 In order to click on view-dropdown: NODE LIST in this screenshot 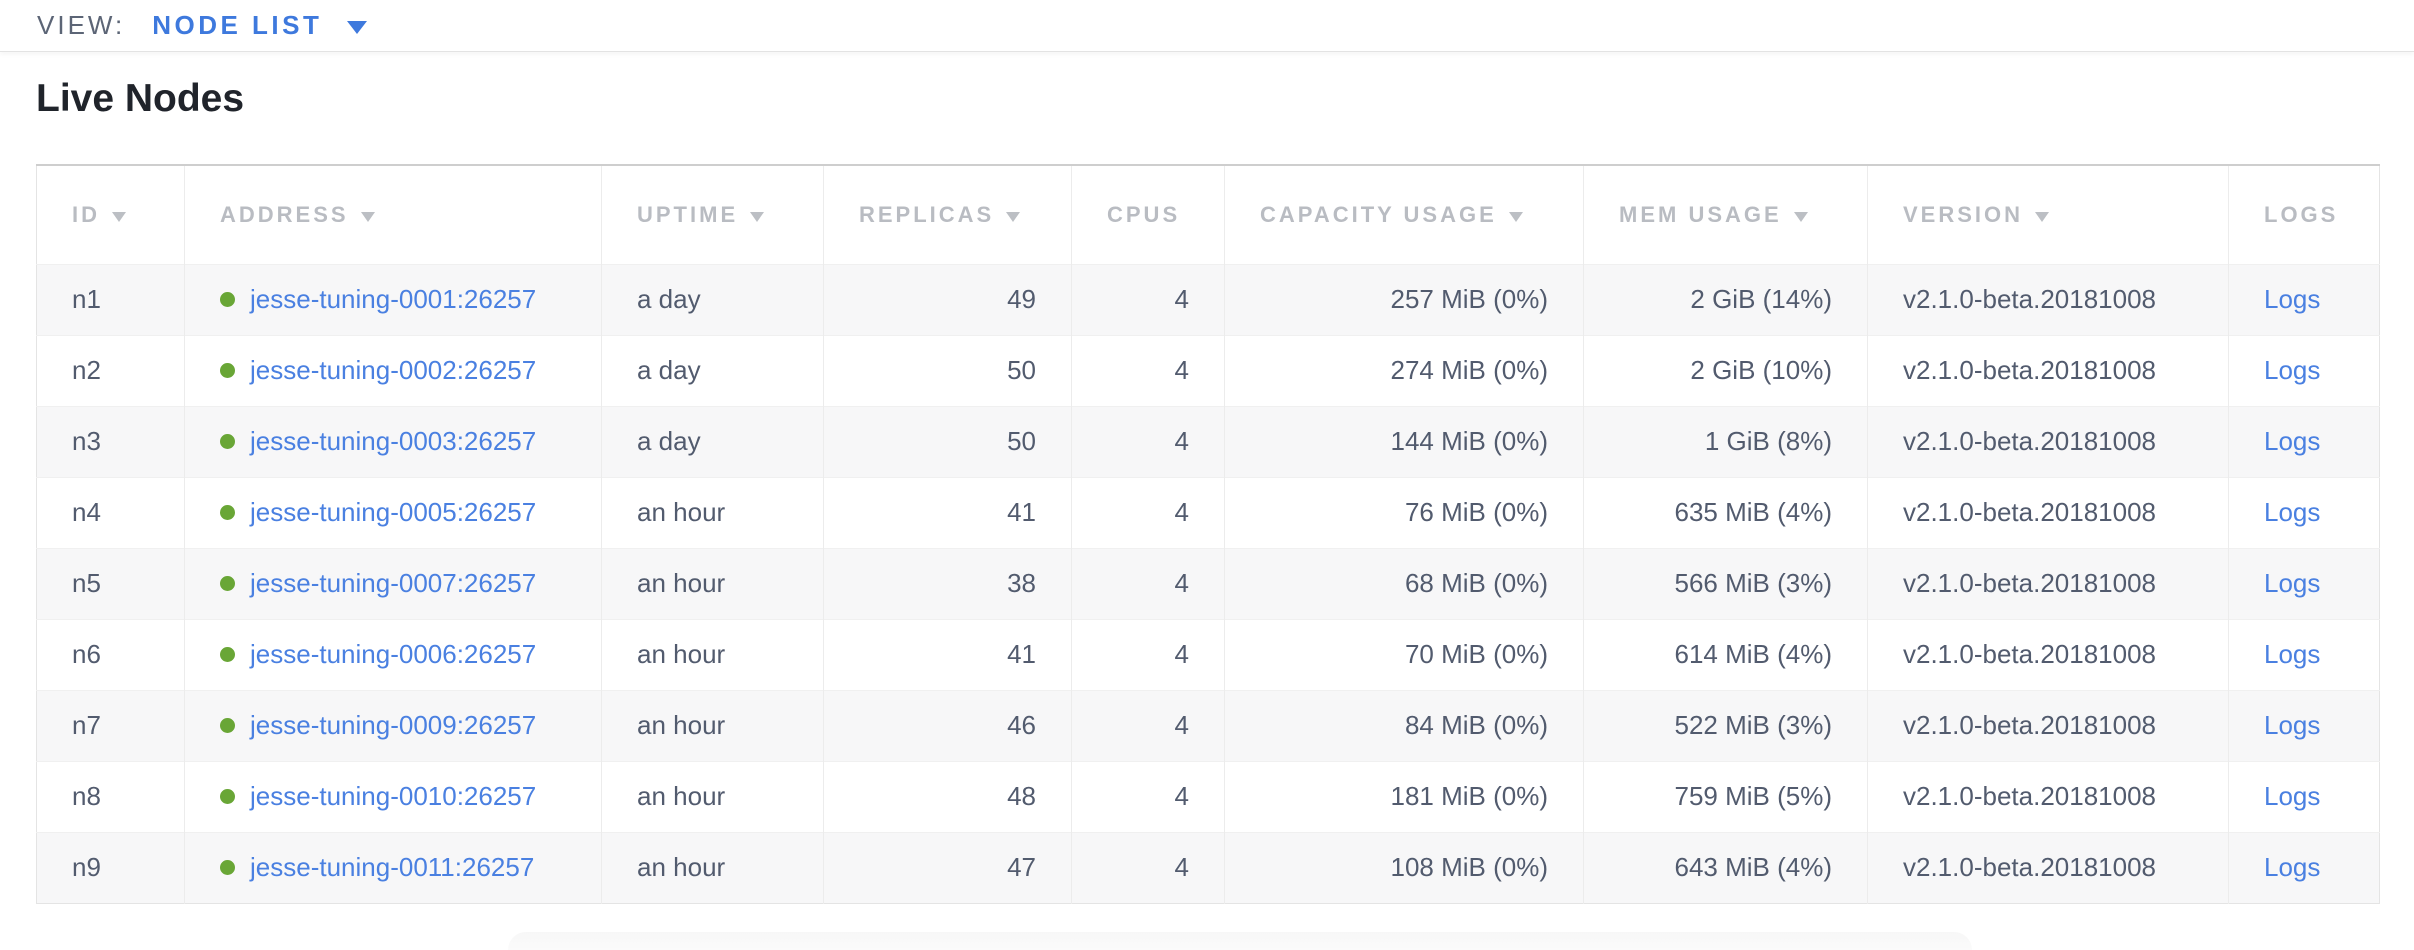, I will do `click(260, 25)`.